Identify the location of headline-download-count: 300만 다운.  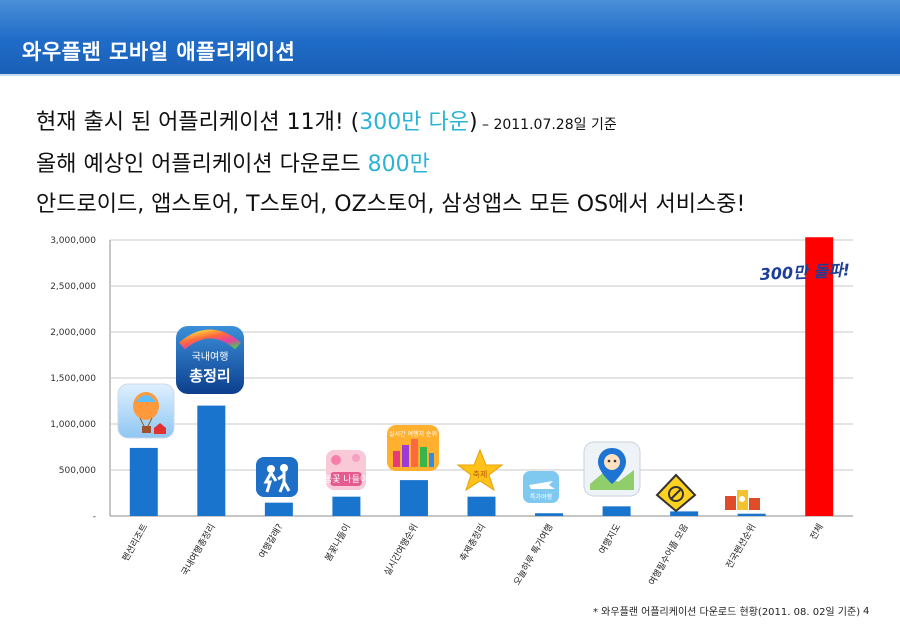
(414, 122).